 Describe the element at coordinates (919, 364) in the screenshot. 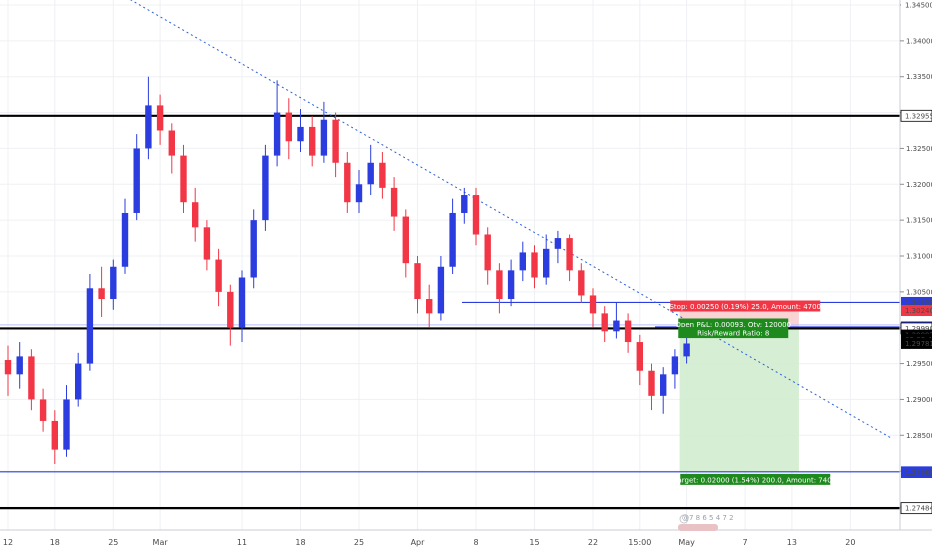

I see `price-tick-label: 1.29500` at that location.